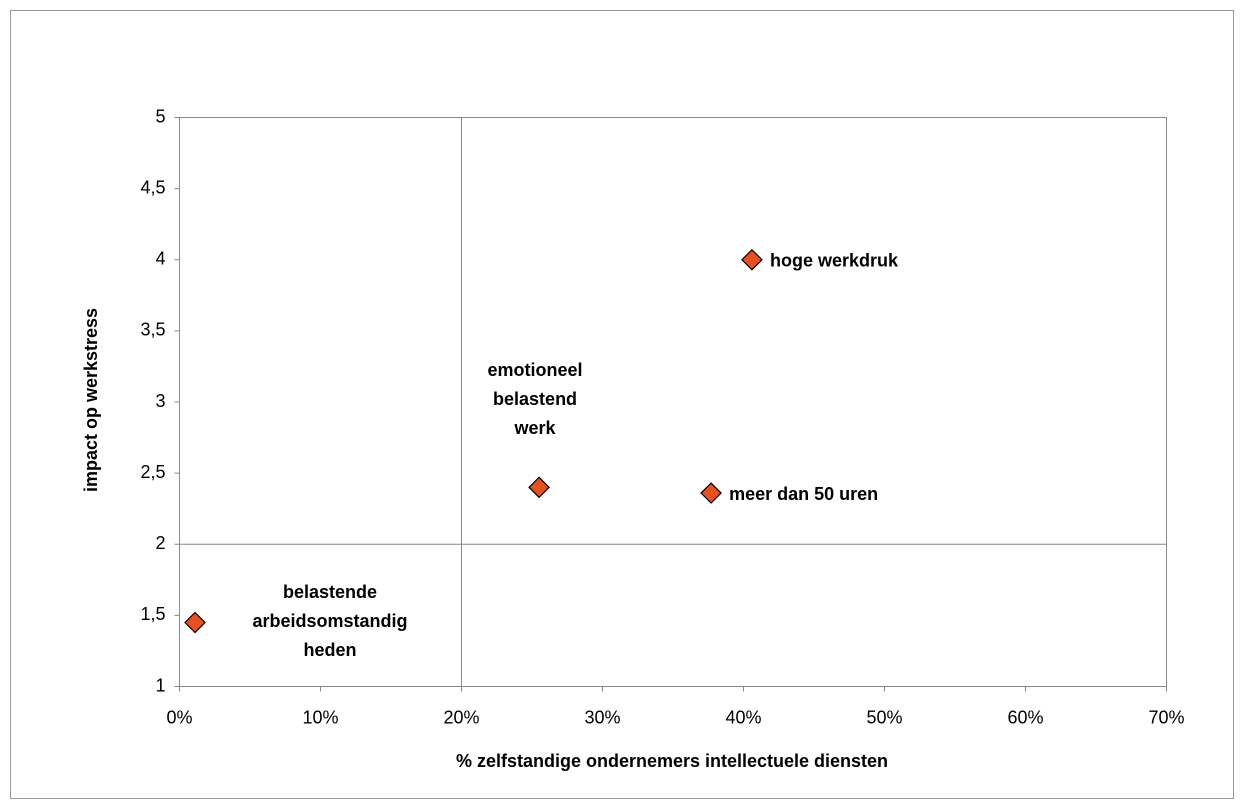  What do you see at coordinates (320, 717) in the screenshot?
I see `x-tick-label: 10%` at bounding box center [320, 717].